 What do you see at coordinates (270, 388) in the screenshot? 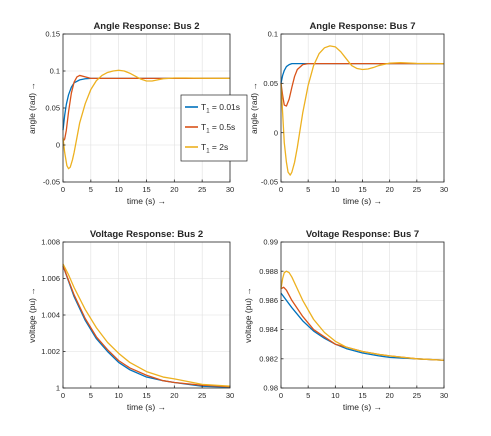
I see `y-tick-label: 0.98` at bounding box center [270, 388].